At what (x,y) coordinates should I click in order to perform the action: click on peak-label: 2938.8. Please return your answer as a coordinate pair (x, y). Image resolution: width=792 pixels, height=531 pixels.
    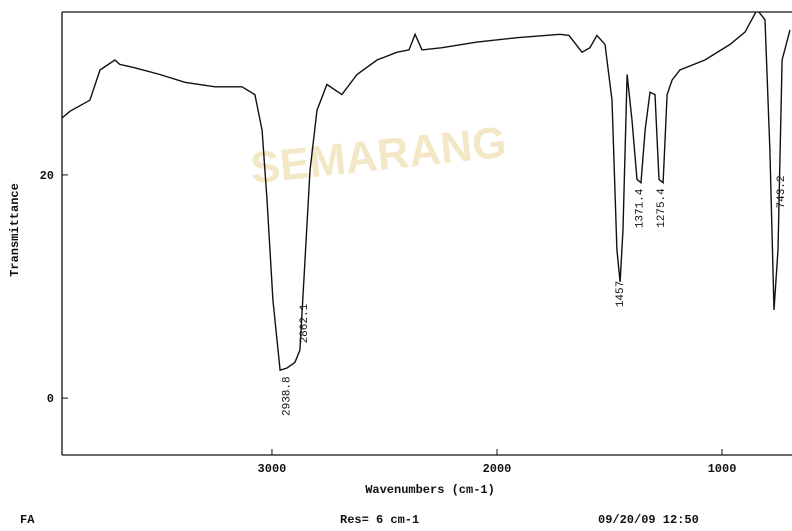
    Looking at the image, I should click on (288, 396).